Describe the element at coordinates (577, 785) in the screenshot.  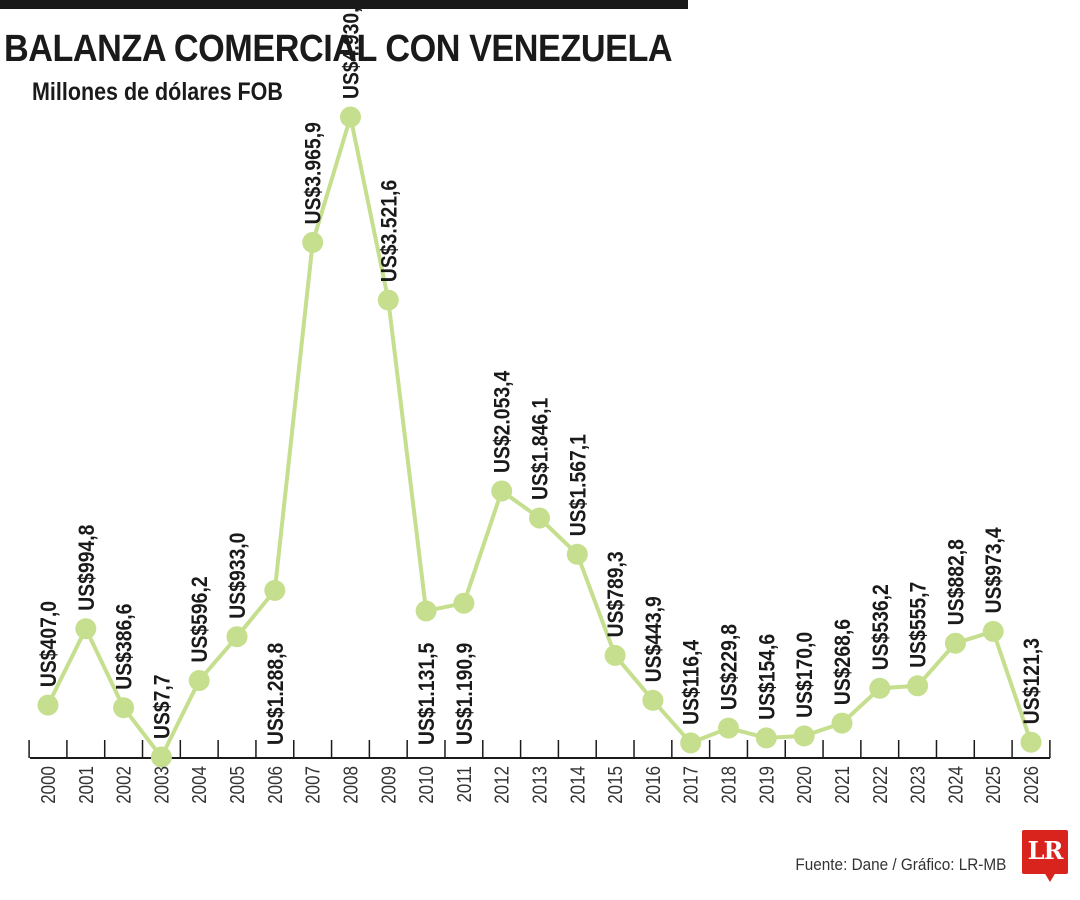
I see `x-tick-label: 2014` at that location.